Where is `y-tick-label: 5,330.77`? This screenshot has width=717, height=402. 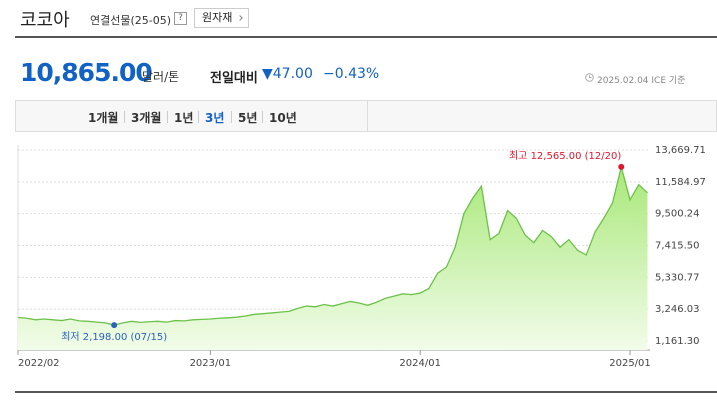 y-tick-label: 5,330.77 is located at coordinates (677, 277).